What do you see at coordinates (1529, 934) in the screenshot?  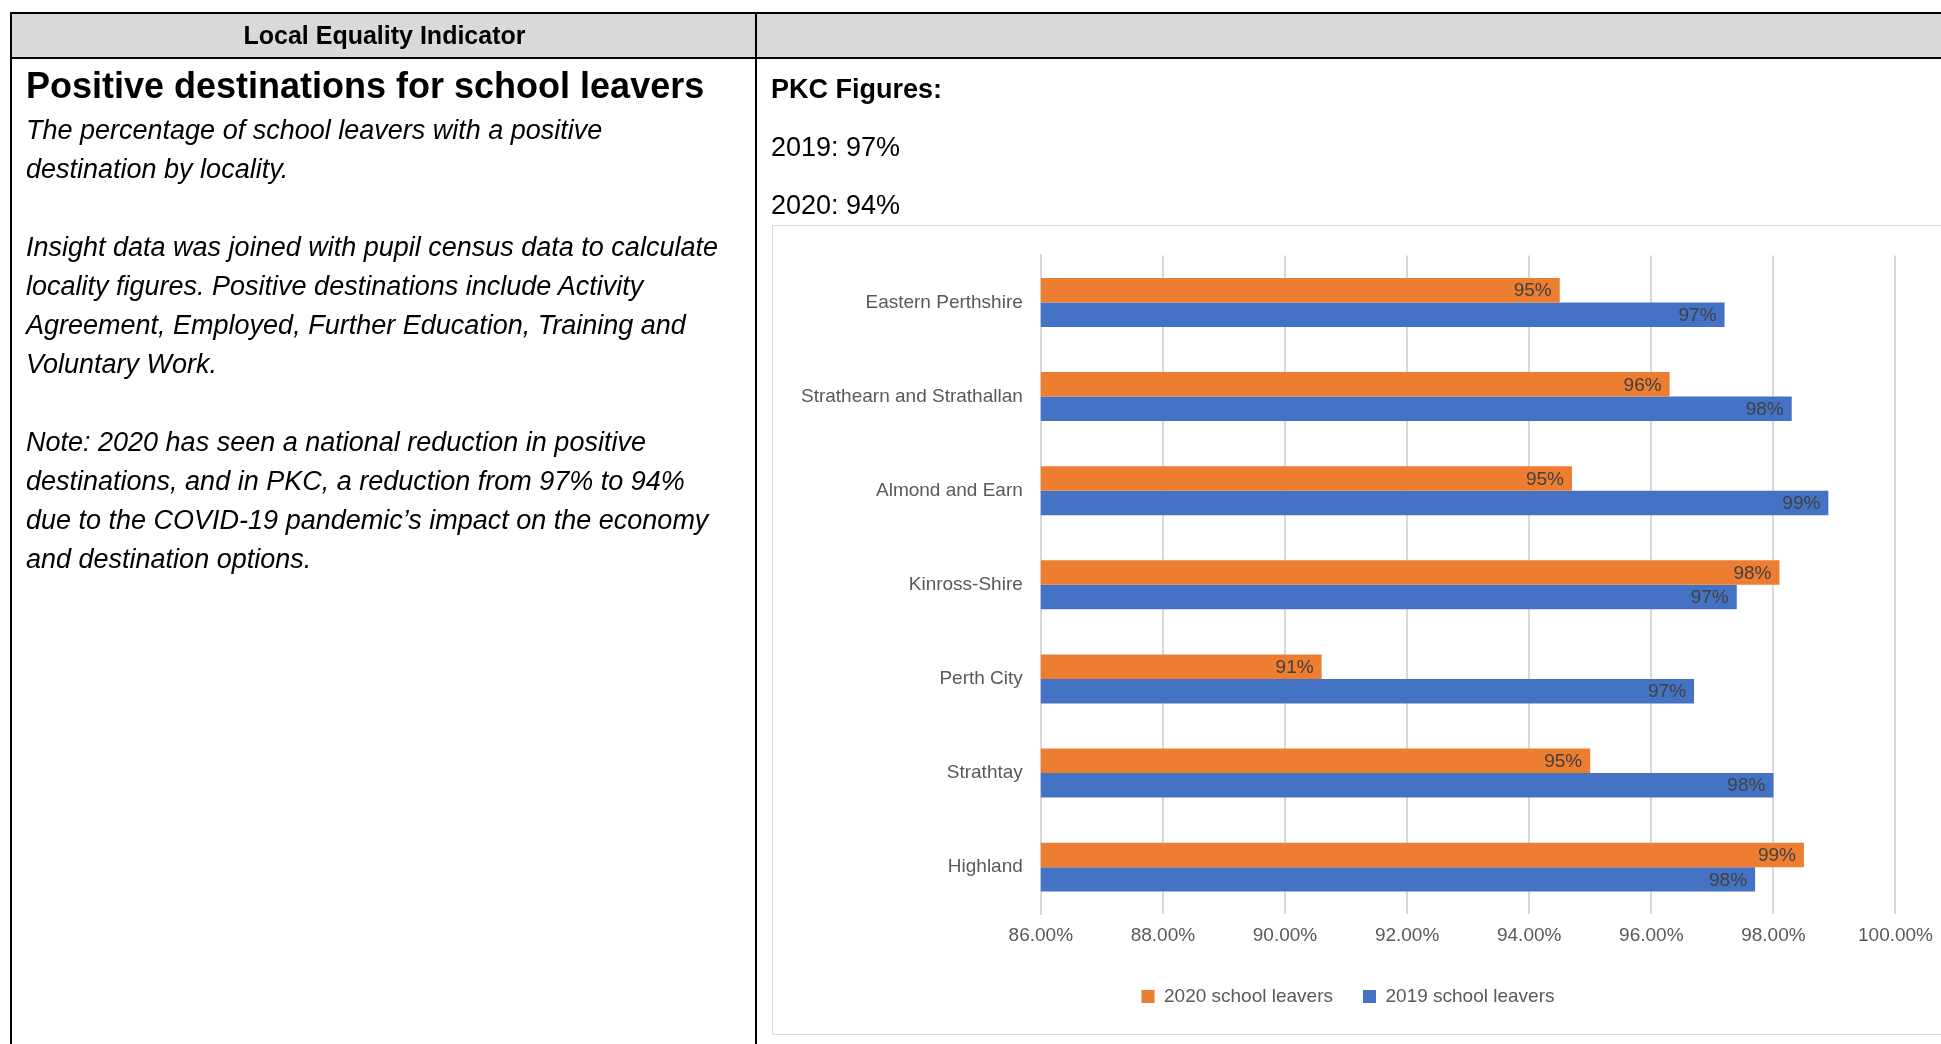 I see `x-tick-label: 94.00%` at bounding box center [1529, 934].